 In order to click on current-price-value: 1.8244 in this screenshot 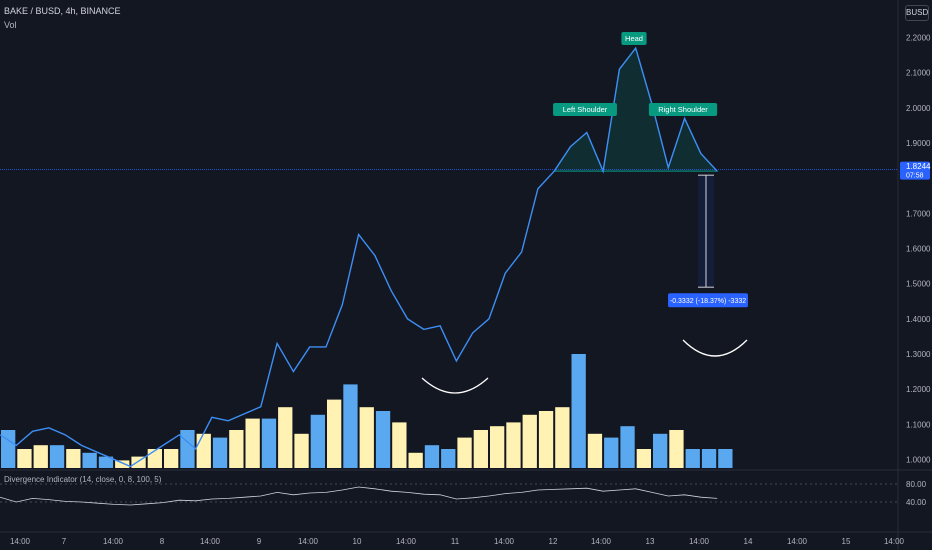, I will do `click(918, 166)`.